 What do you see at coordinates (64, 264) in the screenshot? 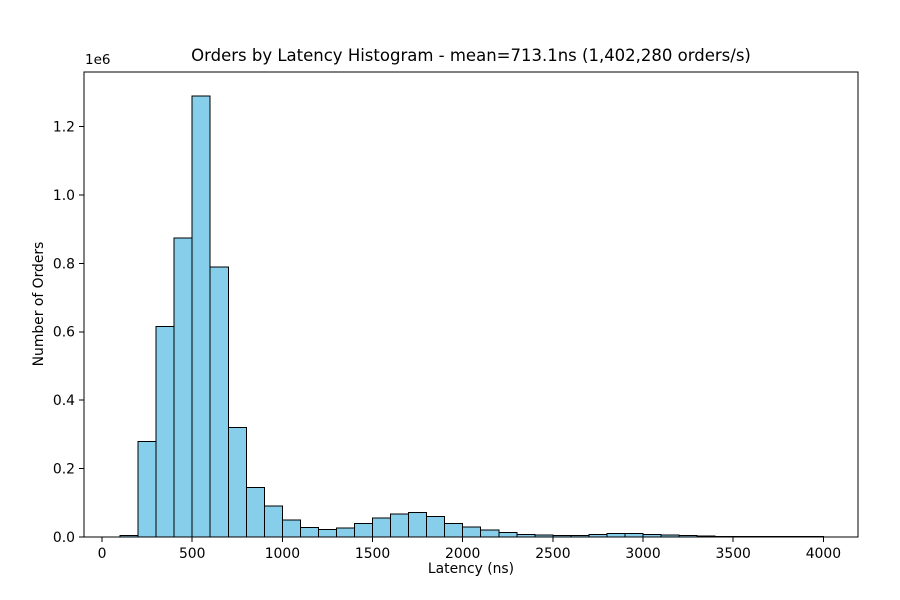
I see `y-tick-label: 0.8` at bounding box center [64, 264].